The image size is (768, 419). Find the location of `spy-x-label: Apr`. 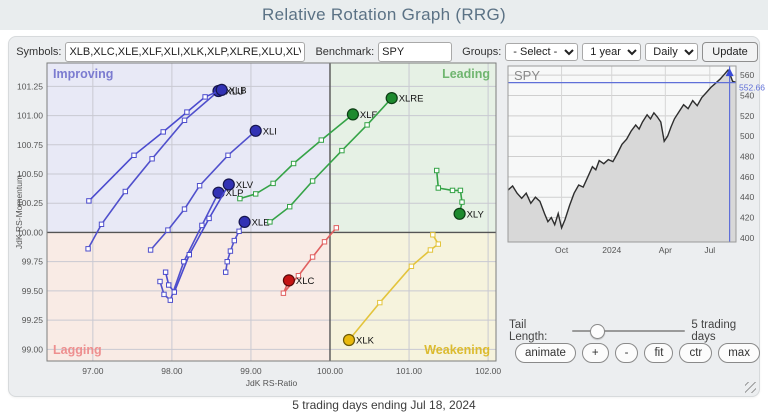

spy-x-label: Apr is located at coordinates (665, 250).